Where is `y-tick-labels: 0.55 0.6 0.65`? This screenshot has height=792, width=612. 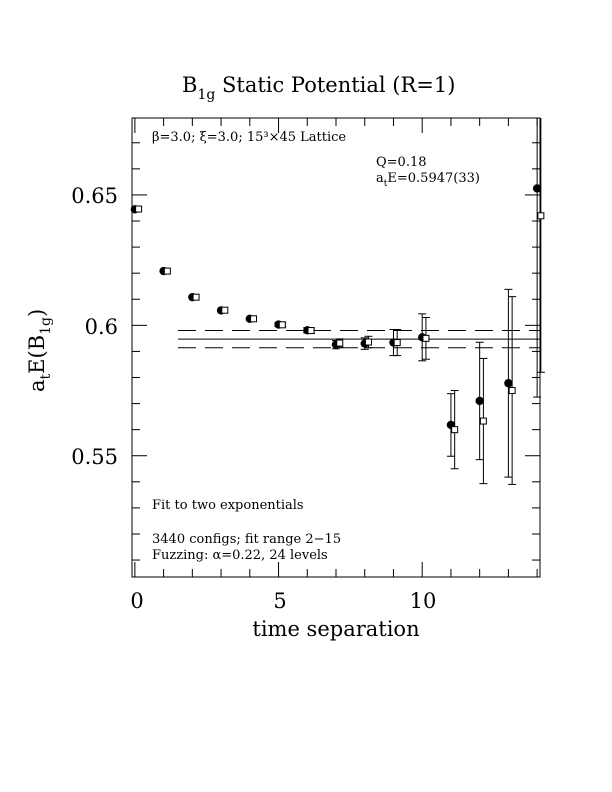 y-tick-labels: 0.55 0.6 0.65 is located at coordinates (94, 326).